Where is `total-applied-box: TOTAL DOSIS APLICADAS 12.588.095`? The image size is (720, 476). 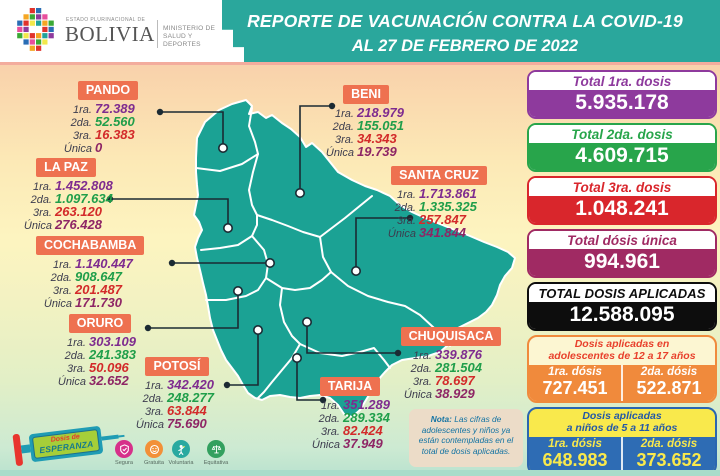
total-applied-box: TOTAL DOSIS APLICADAS 12.588.095 is located at coordinates (622, 306).